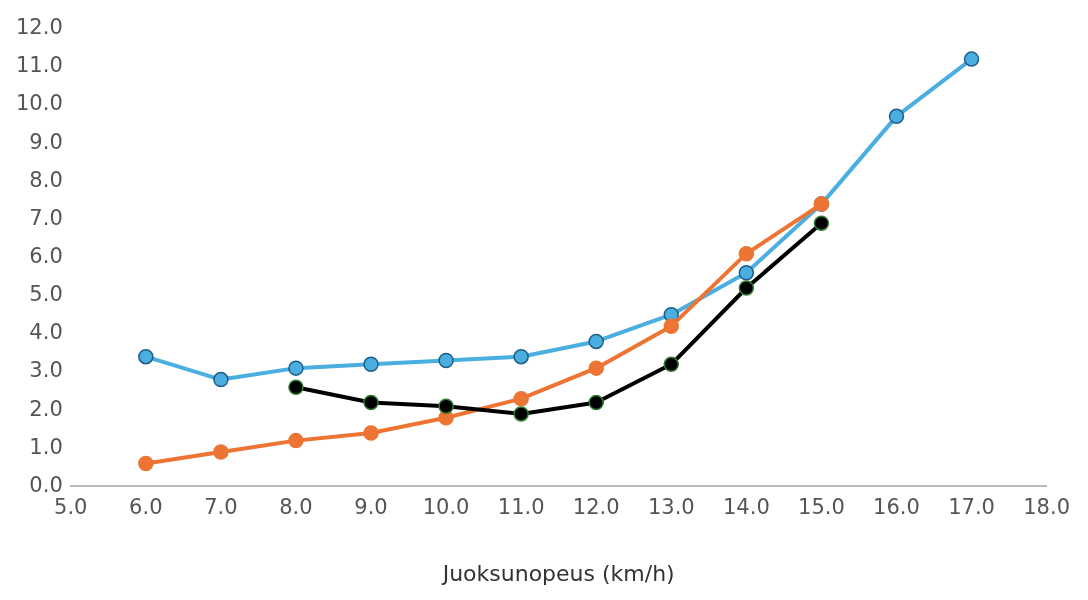  Describe the element at coordinates (46, 370) in the screenshot. I see `y-tick-label: 3.0` at that location.